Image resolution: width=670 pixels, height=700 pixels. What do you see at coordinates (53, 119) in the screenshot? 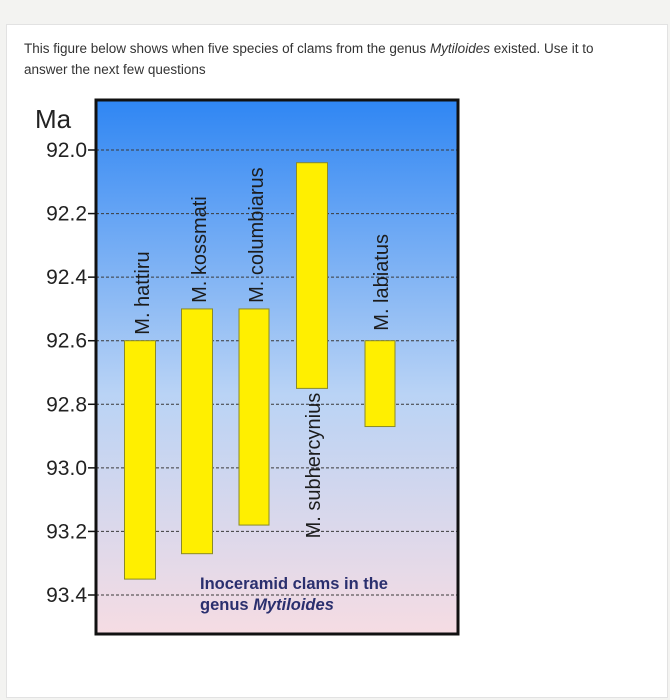
I see `y-axis-label: Ma` at bounding box center [53, 119].